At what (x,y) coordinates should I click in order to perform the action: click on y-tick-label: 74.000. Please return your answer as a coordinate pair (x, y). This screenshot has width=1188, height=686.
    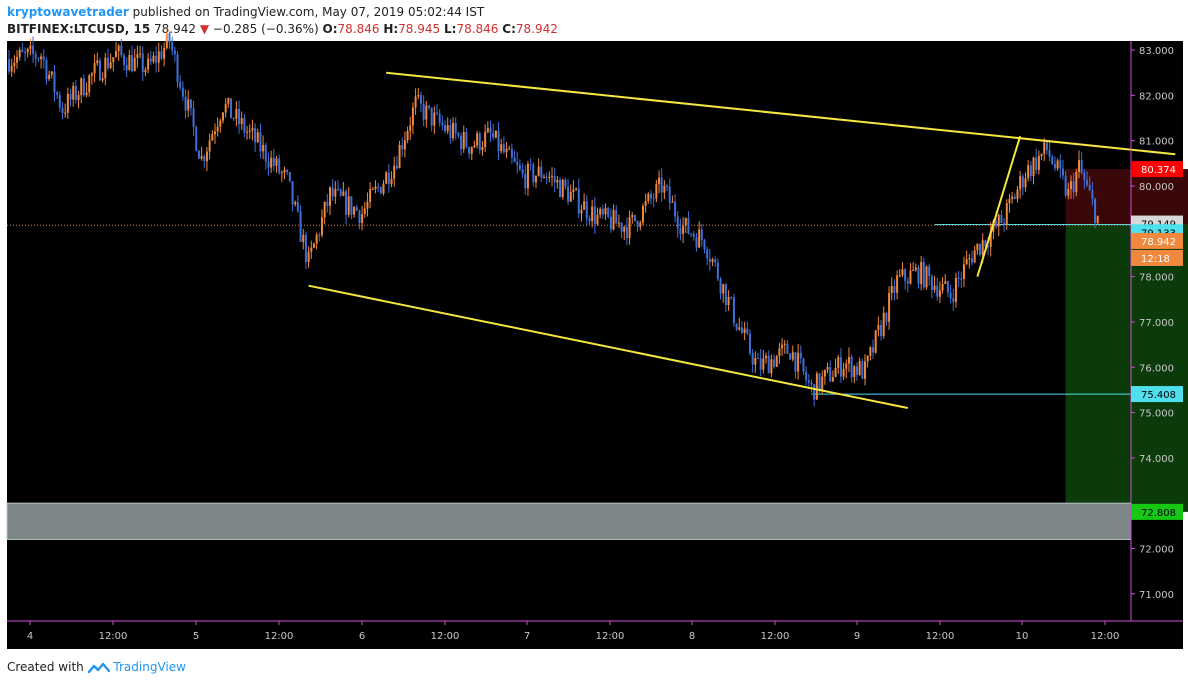
    Looking at the image, I should click on (1156, 459).